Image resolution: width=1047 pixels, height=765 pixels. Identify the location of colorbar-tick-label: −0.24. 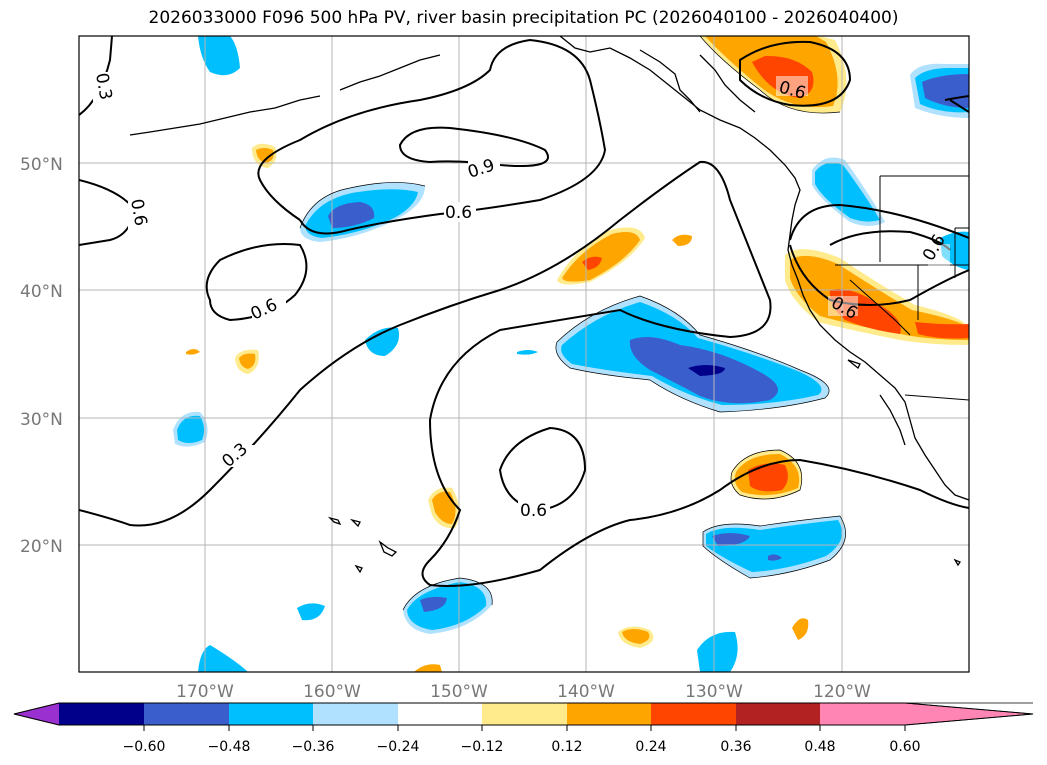
(398, 747).